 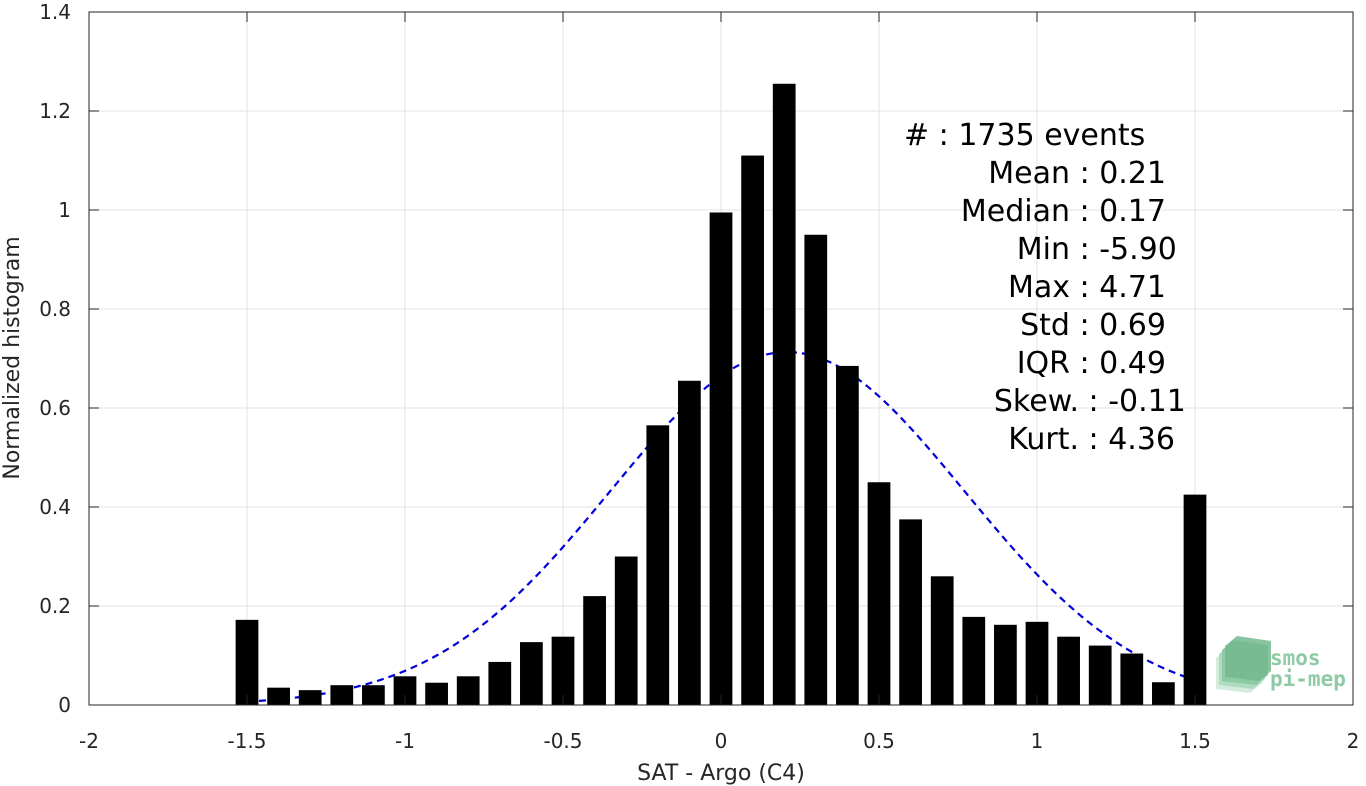 What do you see at coordinates (1093, 325) in the screenshot?
I see `stat-line: Std : 0.69` at bounding box center [1093, 325].